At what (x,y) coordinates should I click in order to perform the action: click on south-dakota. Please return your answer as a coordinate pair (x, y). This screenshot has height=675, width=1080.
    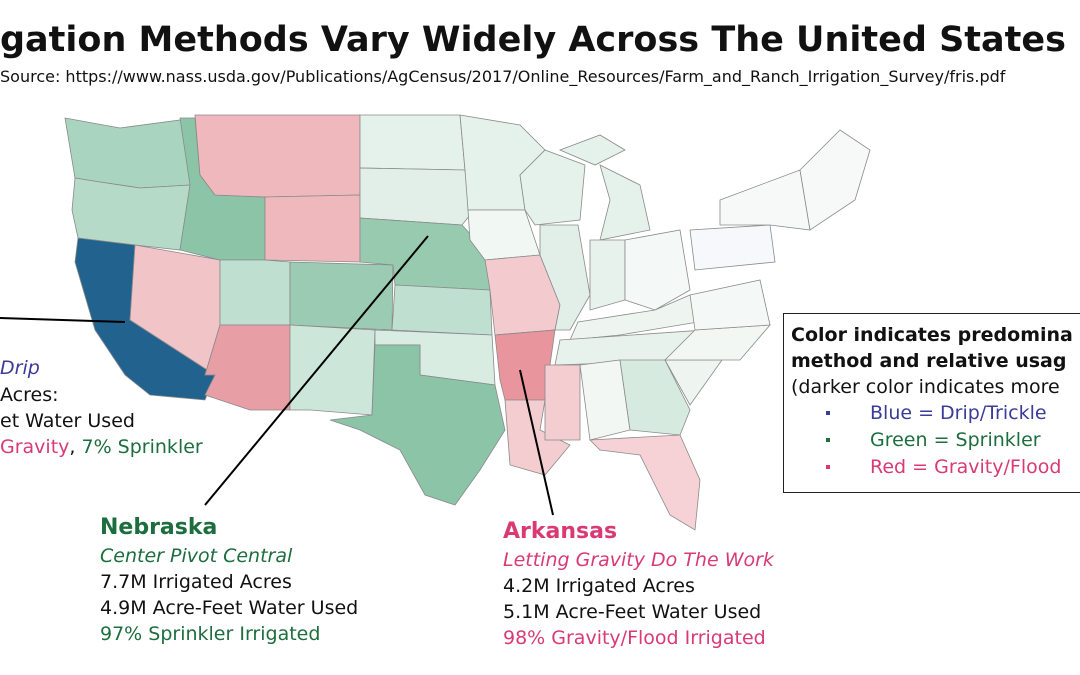
    Looking at the image, I should click on (415, 196).